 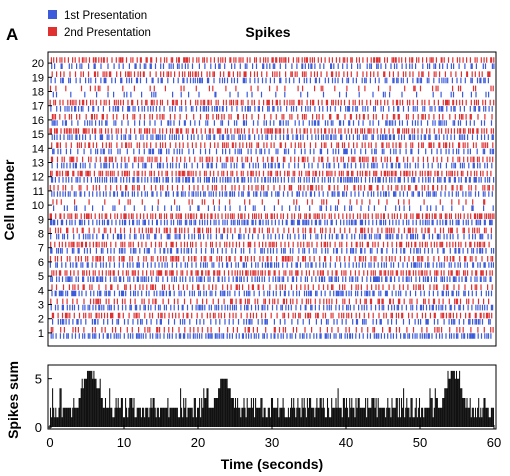 What do you see at coordinates (105, 16) in the screenshot?
I see `legend-label-first: 1st Presentation` at bounding box center [105, 16].